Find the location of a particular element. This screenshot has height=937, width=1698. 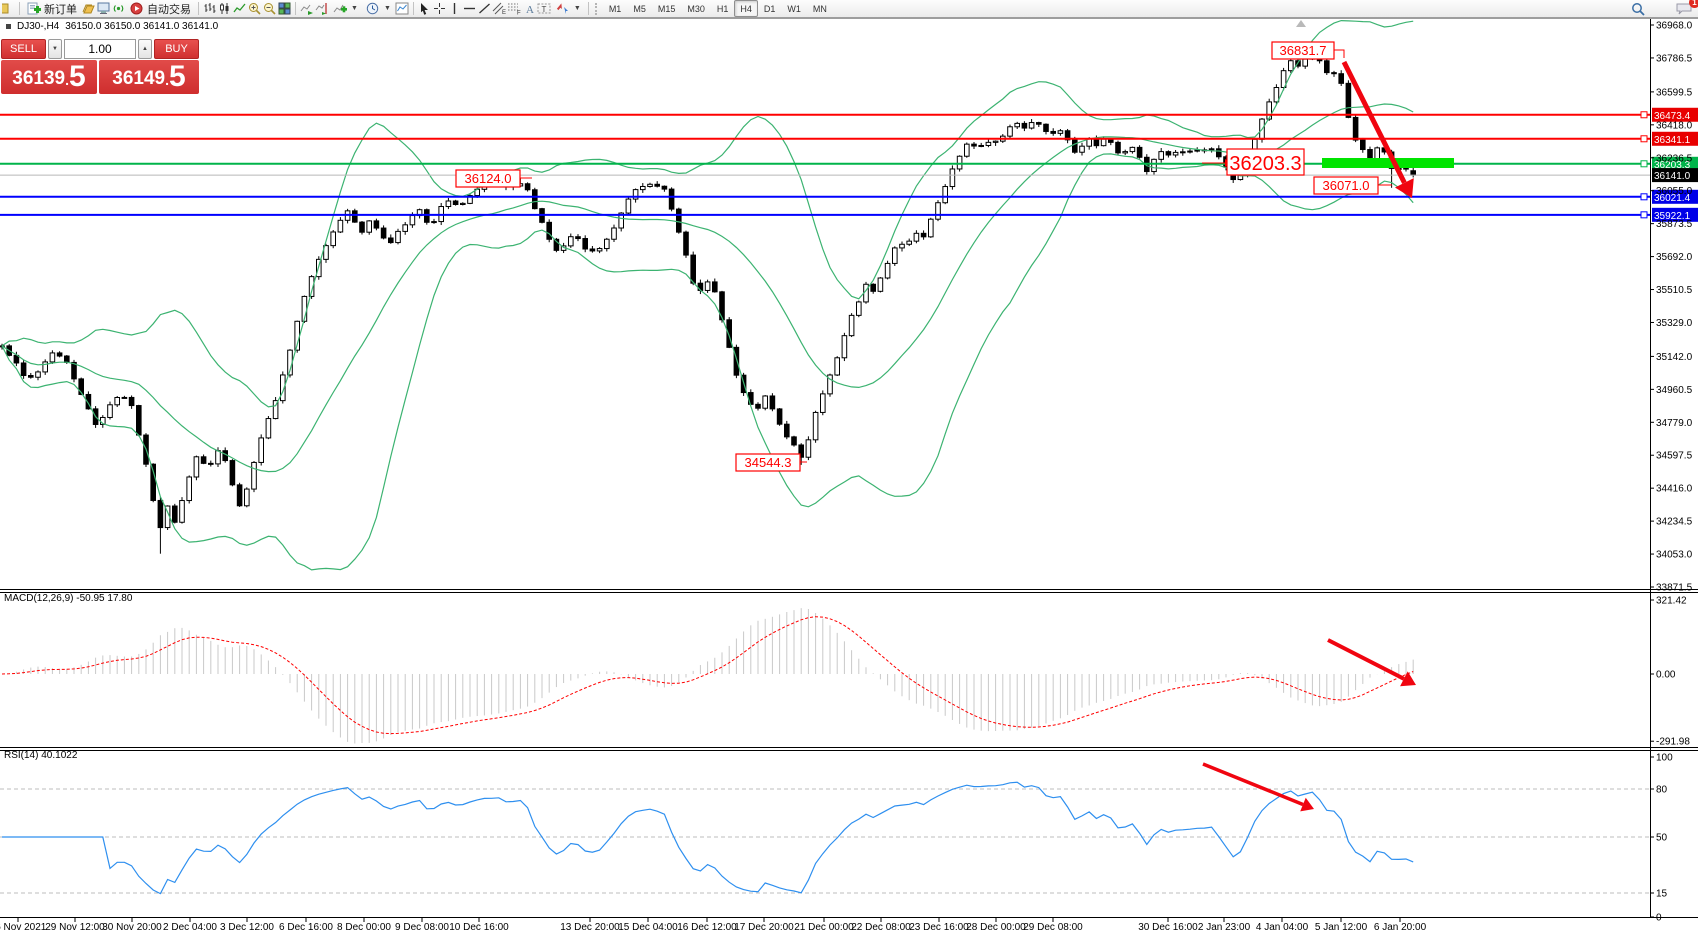

add-indicator-button: ▼ is located at coordinates (345, 9).